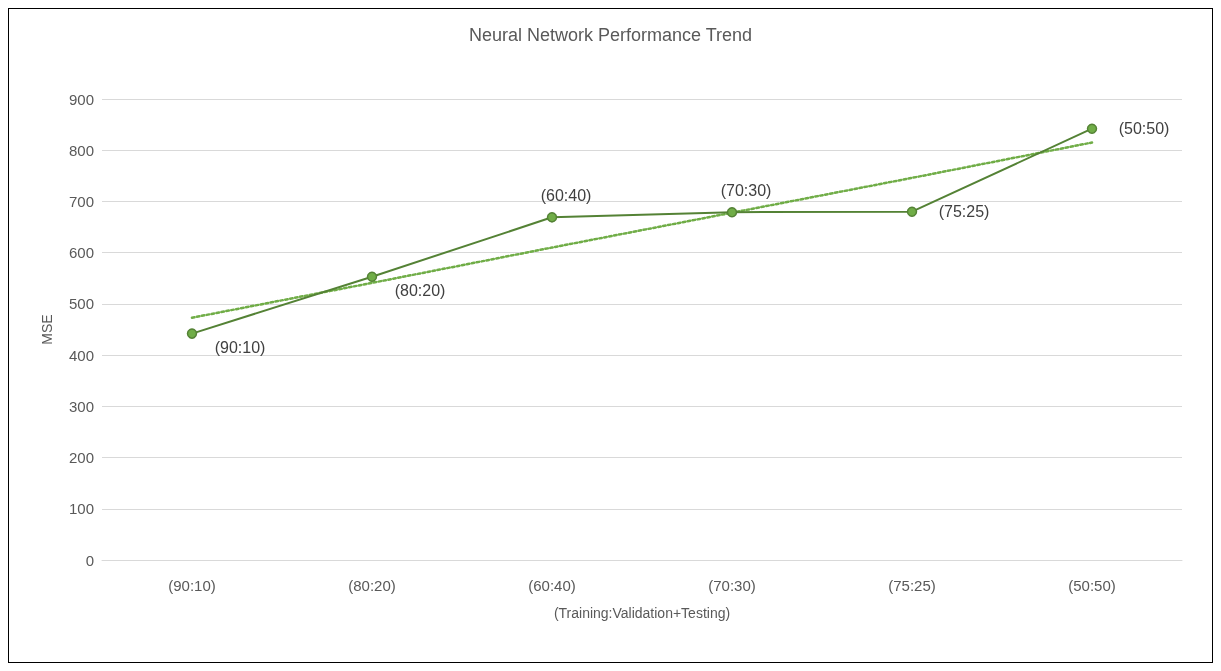 Image resolution: width=1221 pixels, height=671 pixels. Describe the element at coordinates (566, 195) in the screenshot. I see `annotation: (60:40)` at that location.